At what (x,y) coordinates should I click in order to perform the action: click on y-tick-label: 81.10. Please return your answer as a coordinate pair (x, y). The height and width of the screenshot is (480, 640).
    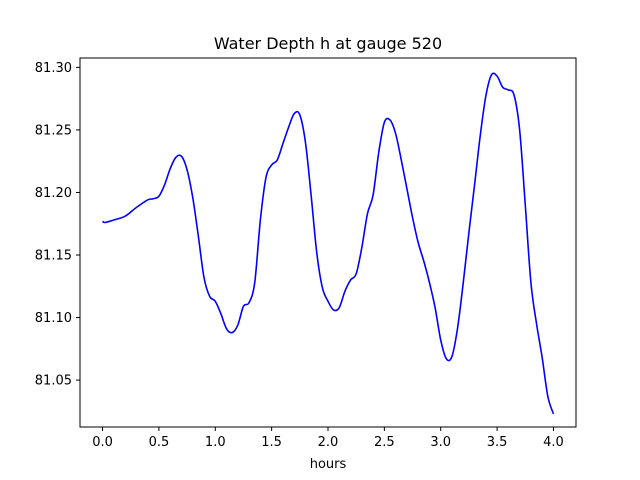
    Looking at the image, I should click on (53, 318).